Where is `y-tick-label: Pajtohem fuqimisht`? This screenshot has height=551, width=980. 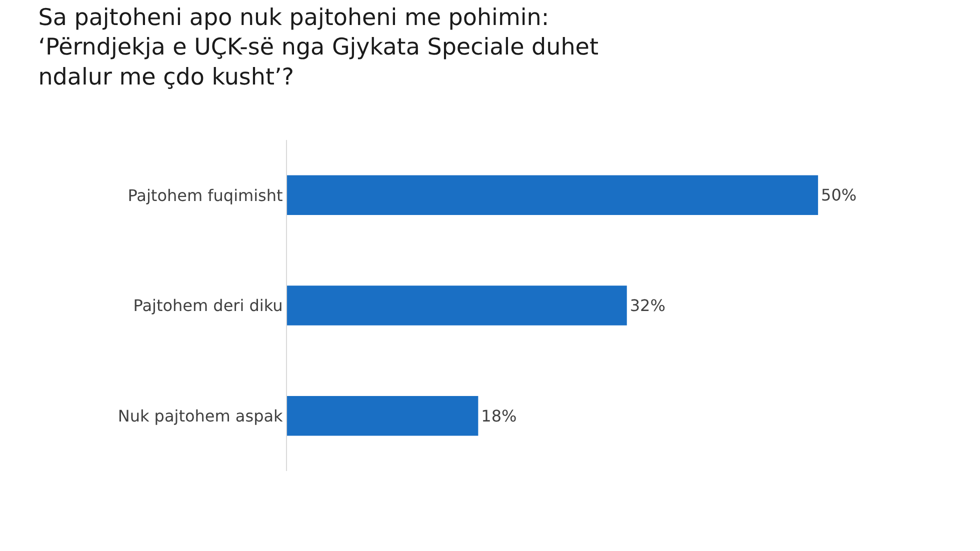 y-tick-label: Pajtohem fuqimisht is located at coordinates (205, 195).